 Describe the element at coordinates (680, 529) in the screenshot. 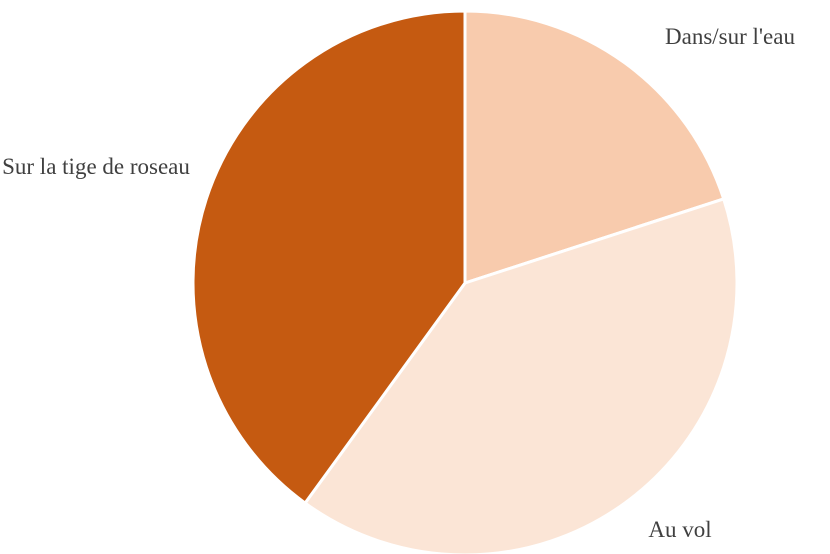

I see `slice-label: Au vol` at that location.